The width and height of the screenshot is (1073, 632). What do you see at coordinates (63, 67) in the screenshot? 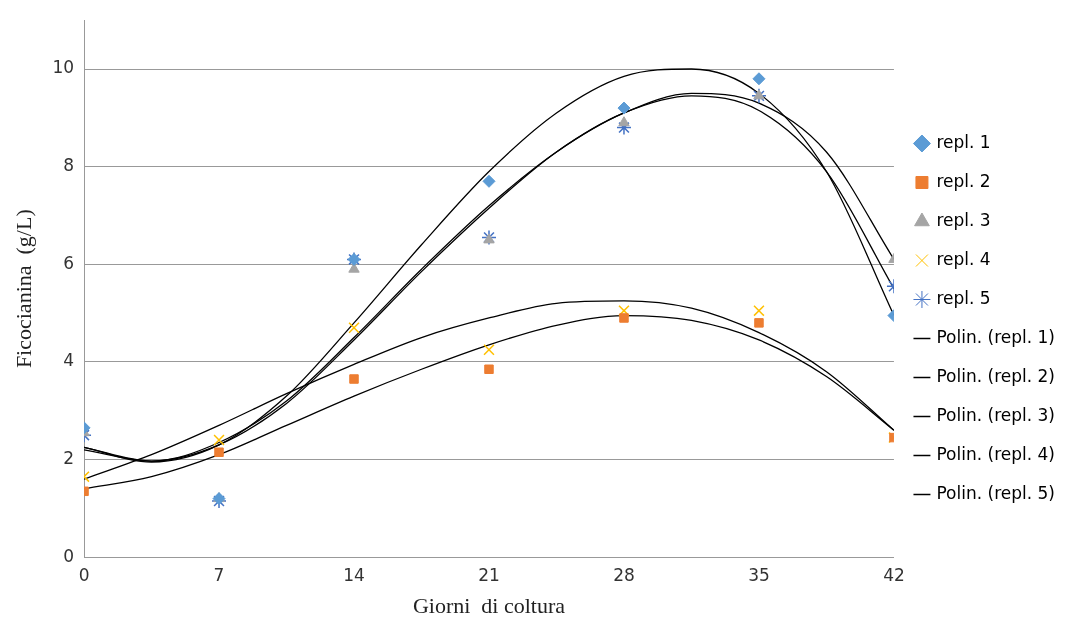
I see `y-tick-label: 10` at bounding box center [63, 67].